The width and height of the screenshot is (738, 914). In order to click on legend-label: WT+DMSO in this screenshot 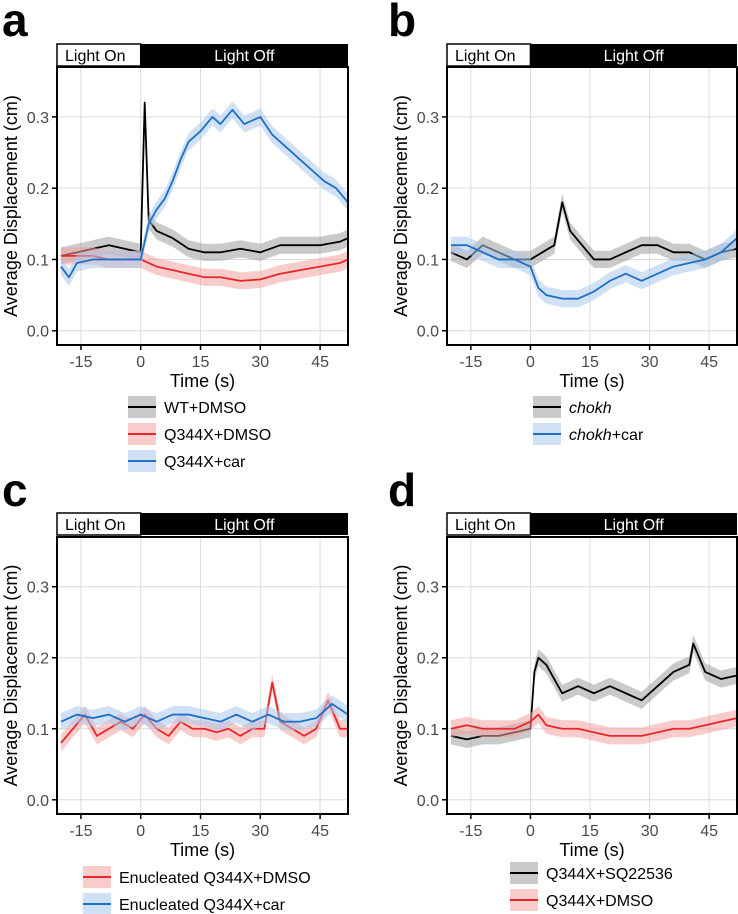, I will do `click(205, 408)`.